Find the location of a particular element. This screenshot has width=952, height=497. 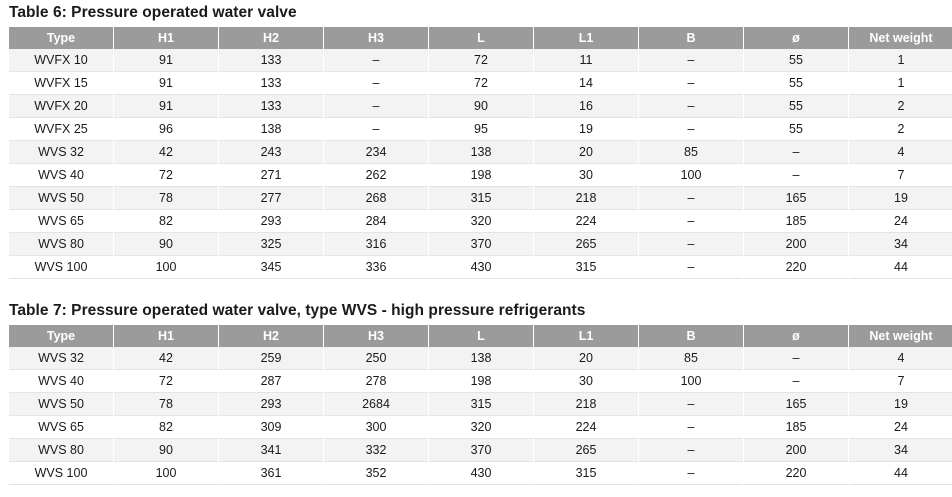

table-row: WVS 80 90 341 332 370 265–200 34 is located at coordinates (480, 450).